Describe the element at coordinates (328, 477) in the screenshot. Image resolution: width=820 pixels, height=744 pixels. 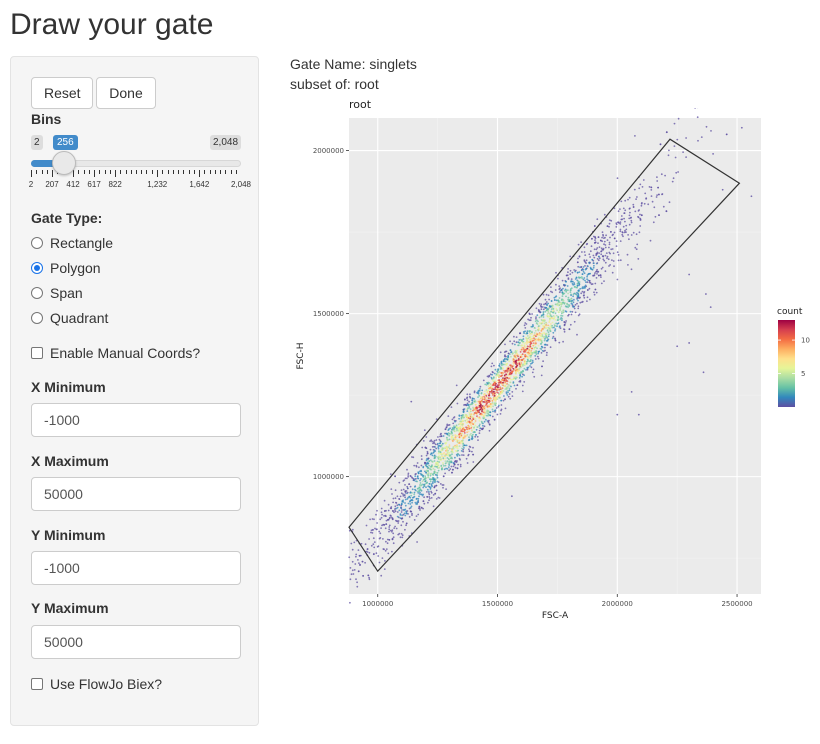
I see `y-tick-label: 1000000` at that location.